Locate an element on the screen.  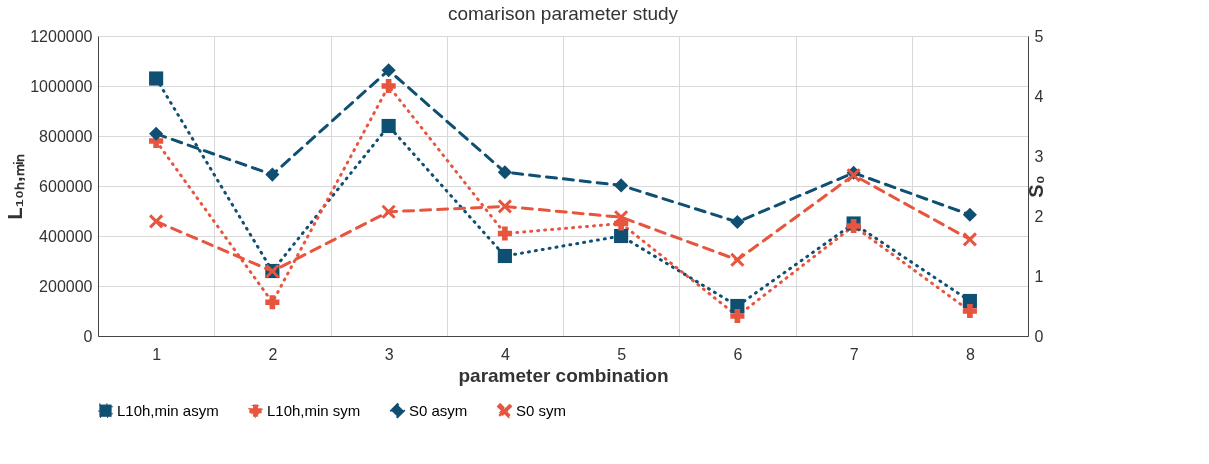
legend-label: L10h,min asym is located at coordinates (168, 410).